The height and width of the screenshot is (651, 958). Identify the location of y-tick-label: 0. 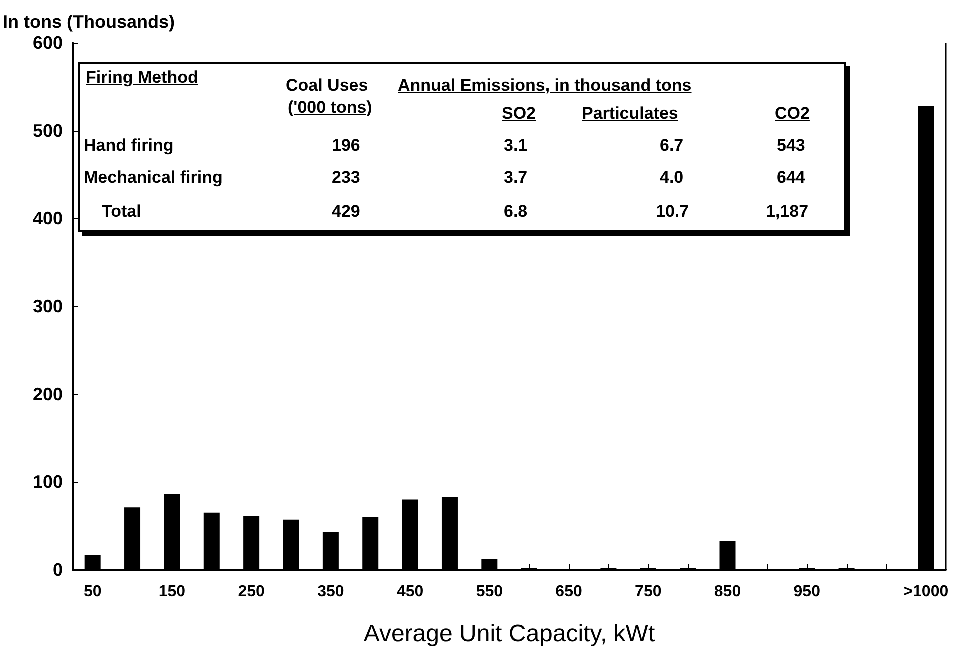
(57, 570).